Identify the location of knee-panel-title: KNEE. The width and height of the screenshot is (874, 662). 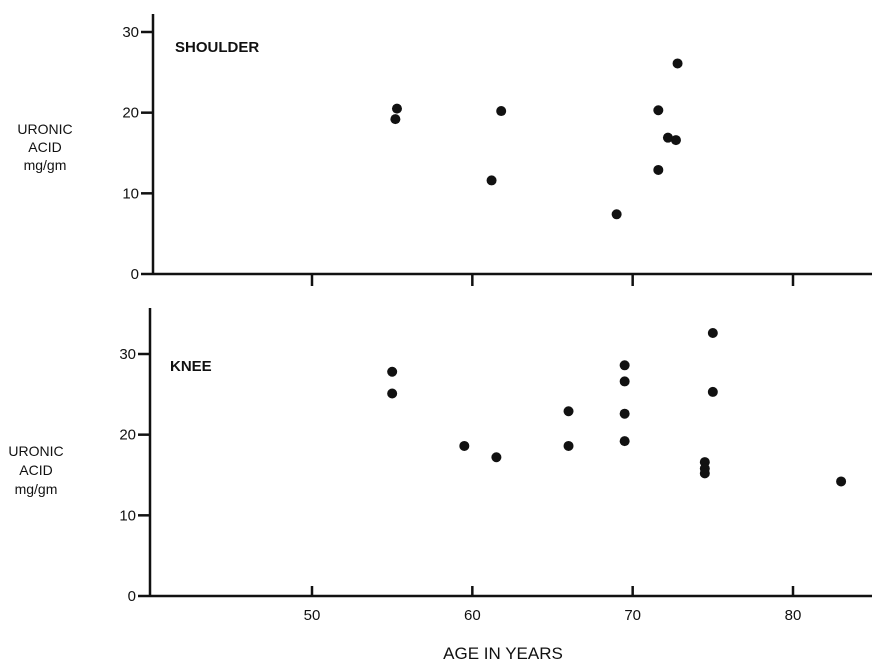
(191, 366).